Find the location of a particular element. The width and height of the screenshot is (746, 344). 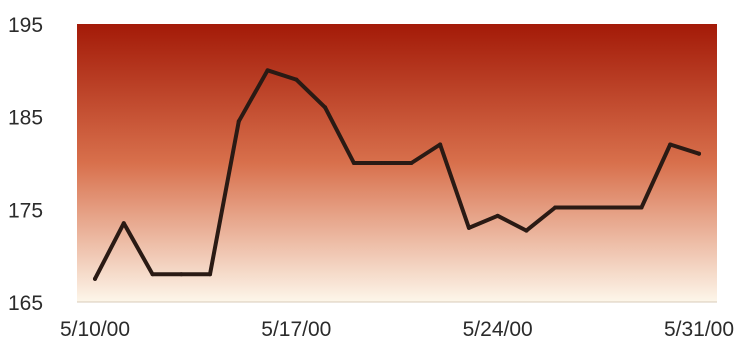

x-tick-label: 5/31/00 is located at coordinates (699, 329).